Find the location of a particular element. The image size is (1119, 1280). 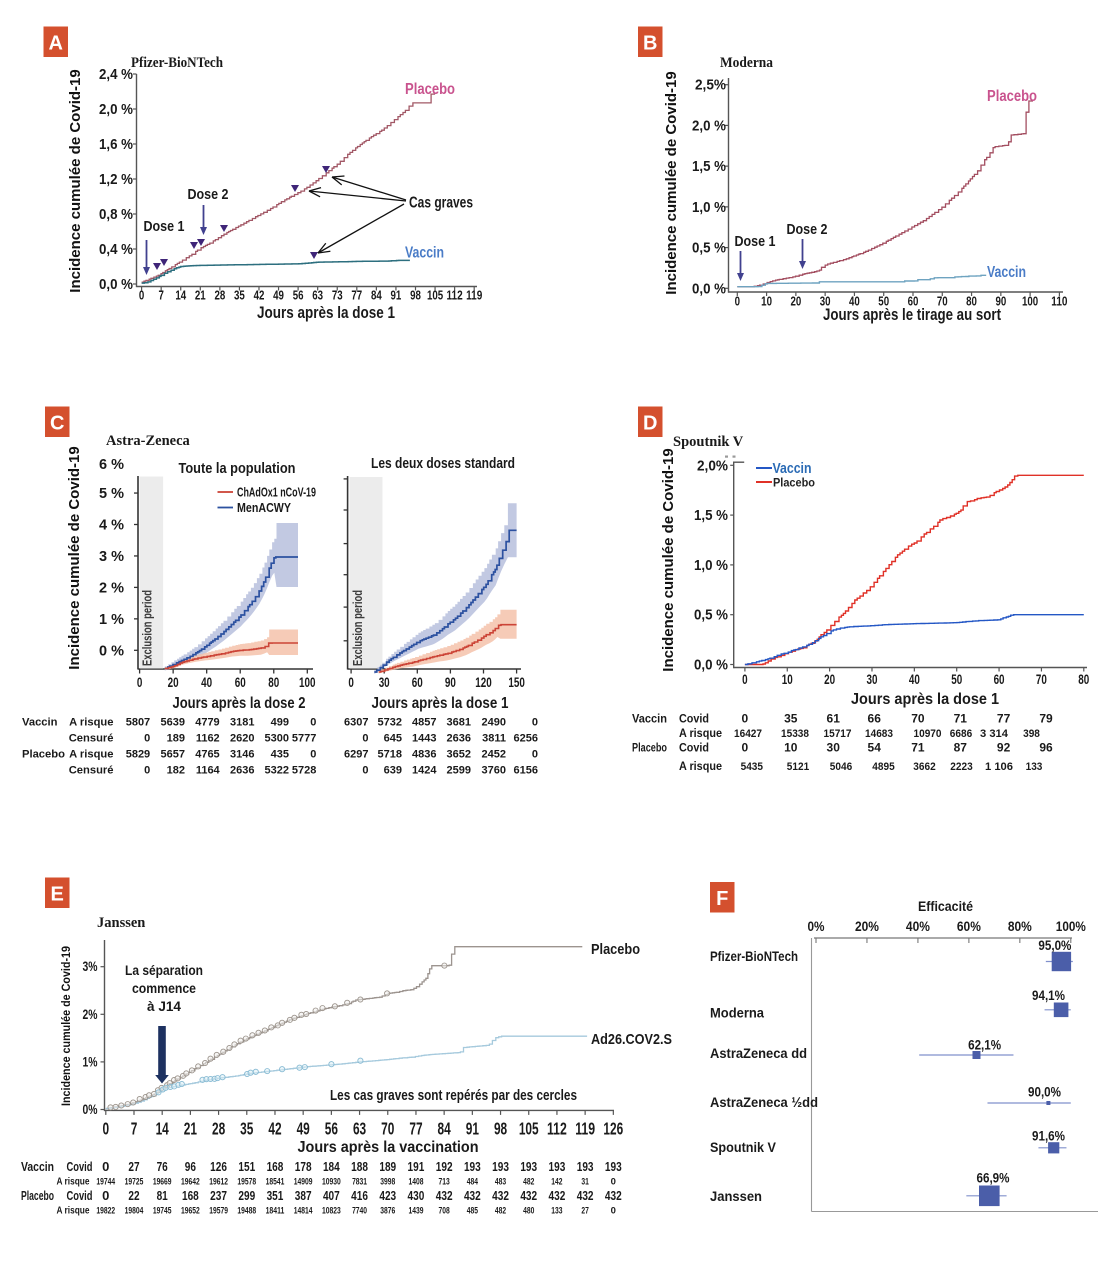

svg-text: 1439 is located at coordinates (415, 1210).